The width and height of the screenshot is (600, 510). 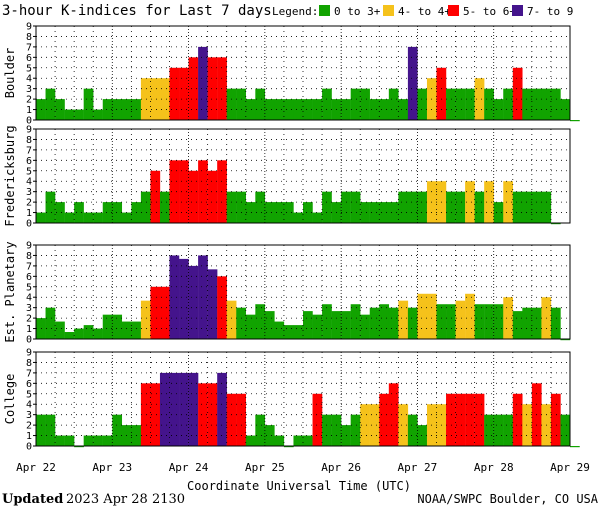 I want to click on source-credit: NOAA/SWPC Boulder, CO USA, so click(x=507, y=499).